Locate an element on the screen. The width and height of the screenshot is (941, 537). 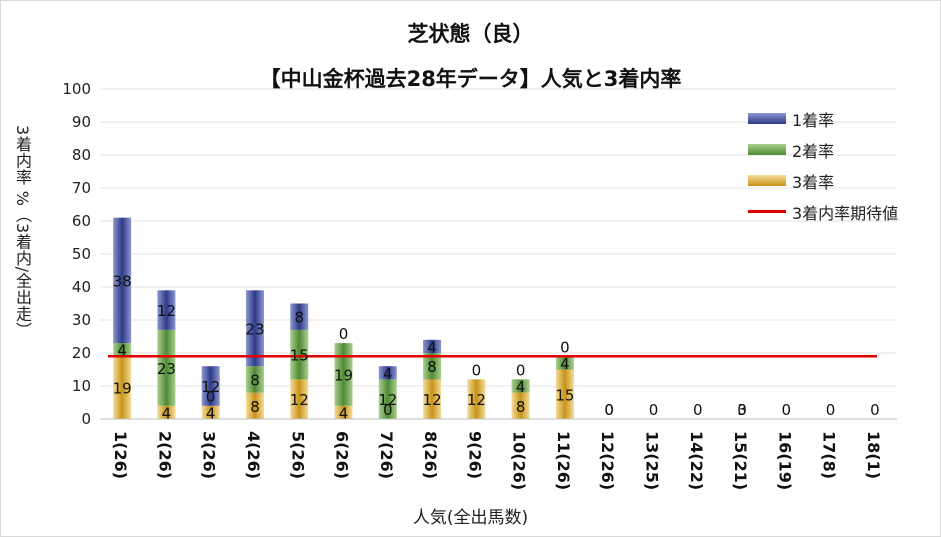
legend-label-expected: 3着内率期待値 is located at coordinates (845, 213).